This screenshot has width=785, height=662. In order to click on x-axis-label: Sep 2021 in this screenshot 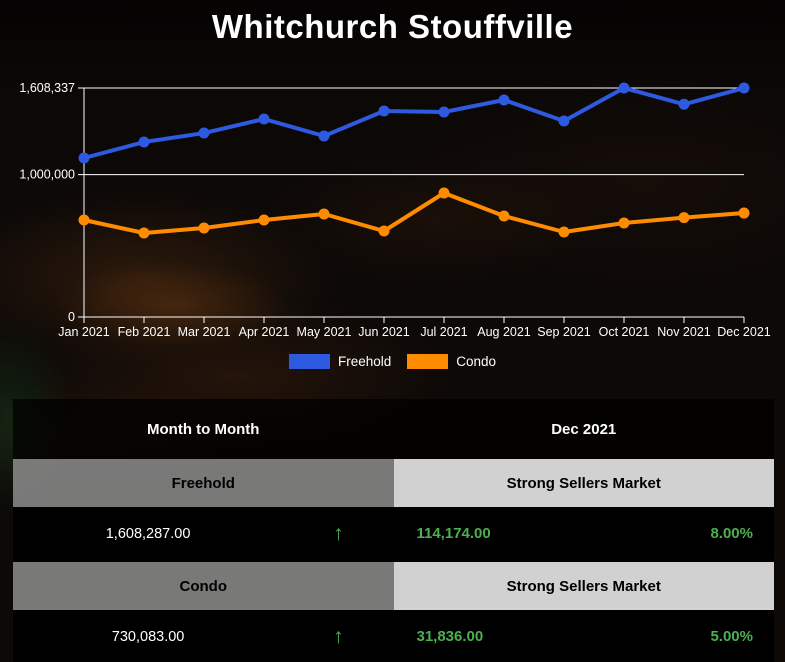, I will do `click(564, 332)`.